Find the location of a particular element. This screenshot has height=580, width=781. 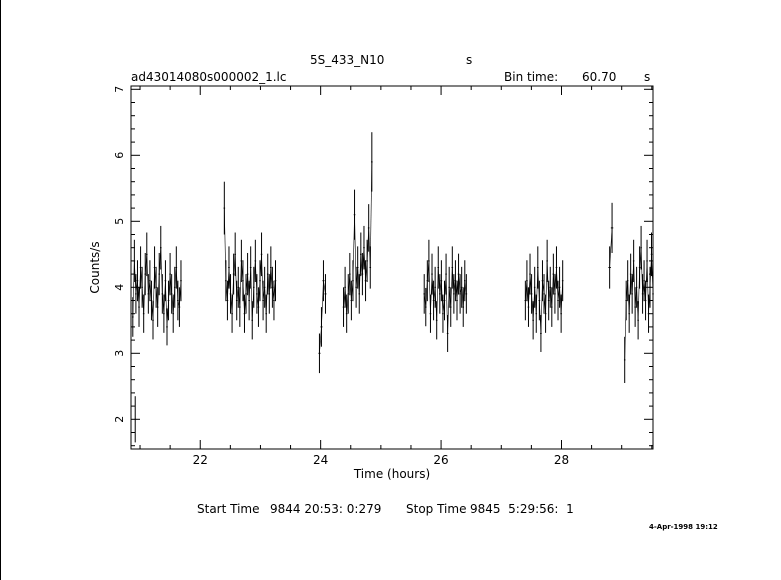

y-axis-label: Counts/s is located at coordinates (95, 267).